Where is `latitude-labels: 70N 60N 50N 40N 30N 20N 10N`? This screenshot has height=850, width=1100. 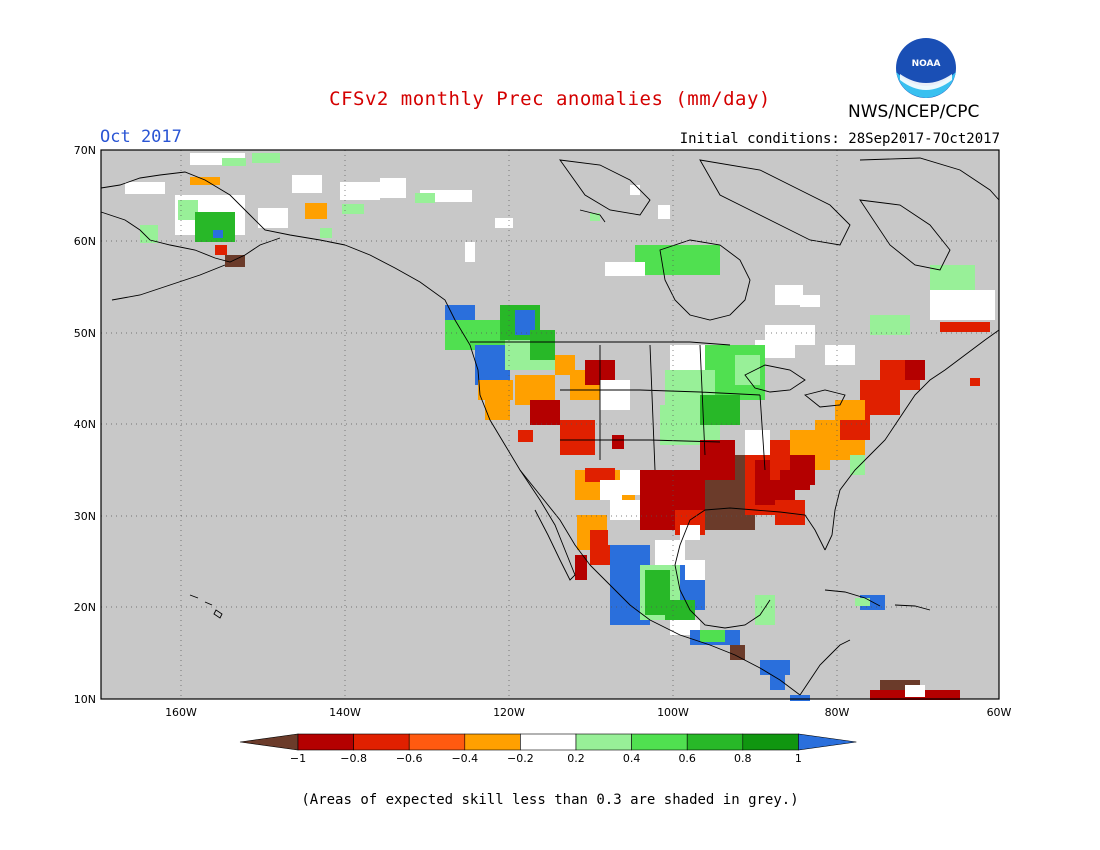
latitude-labels: 70N 60N 50N 40N 30N 20N 10N is located at coordinates (85, 425).